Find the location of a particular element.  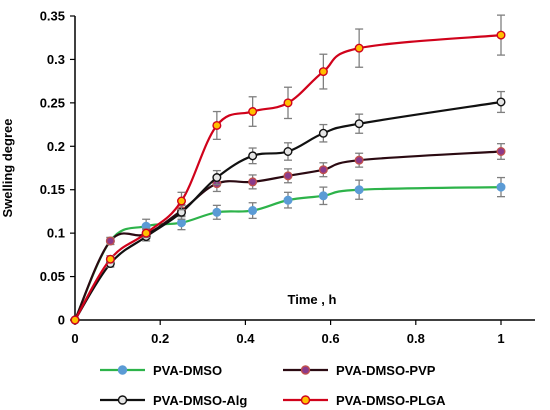

y-ticks: 0 0.05 0.1 0.15 0.2 0.25 0.3 0.35 is located at coordinates (57, 168).